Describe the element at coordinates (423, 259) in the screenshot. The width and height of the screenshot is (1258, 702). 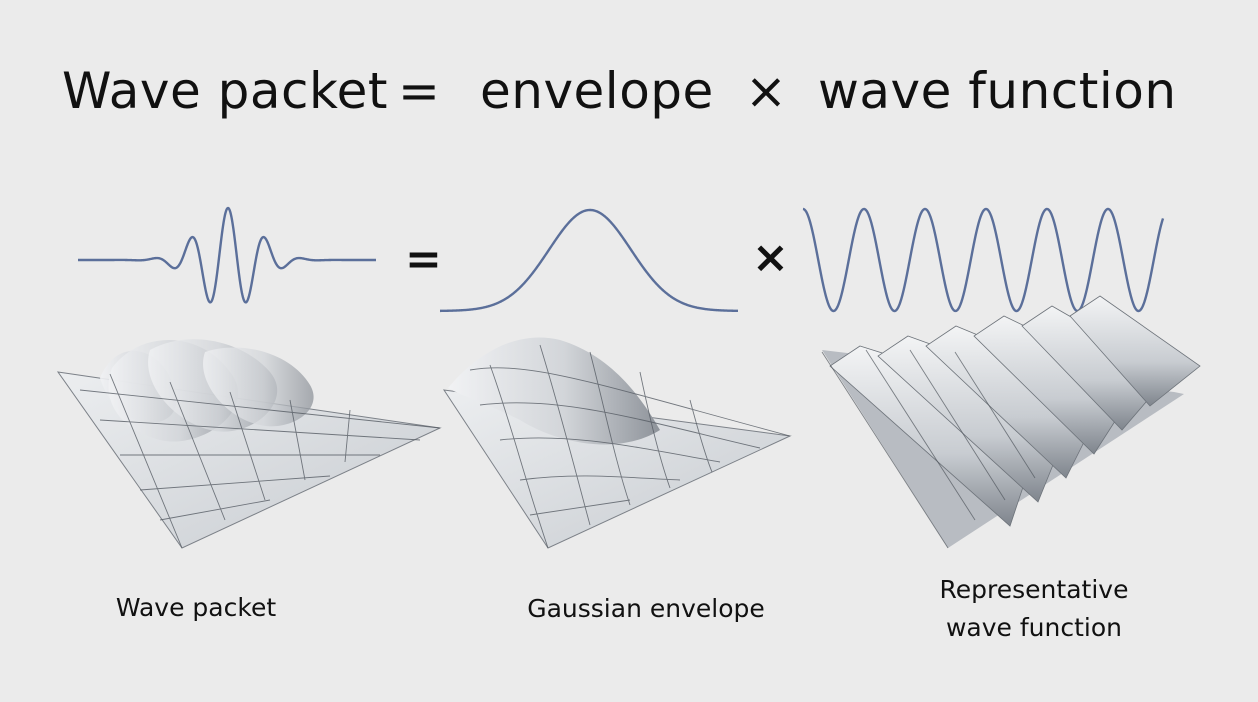
I see `row-equals-sign: =` at that location.